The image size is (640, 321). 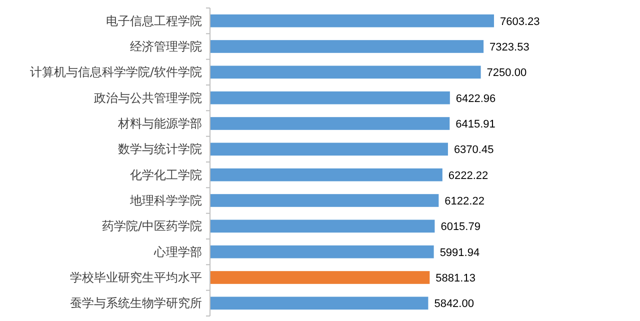 I want to click on data-label: 6370.45, so click(x=474, y=150).